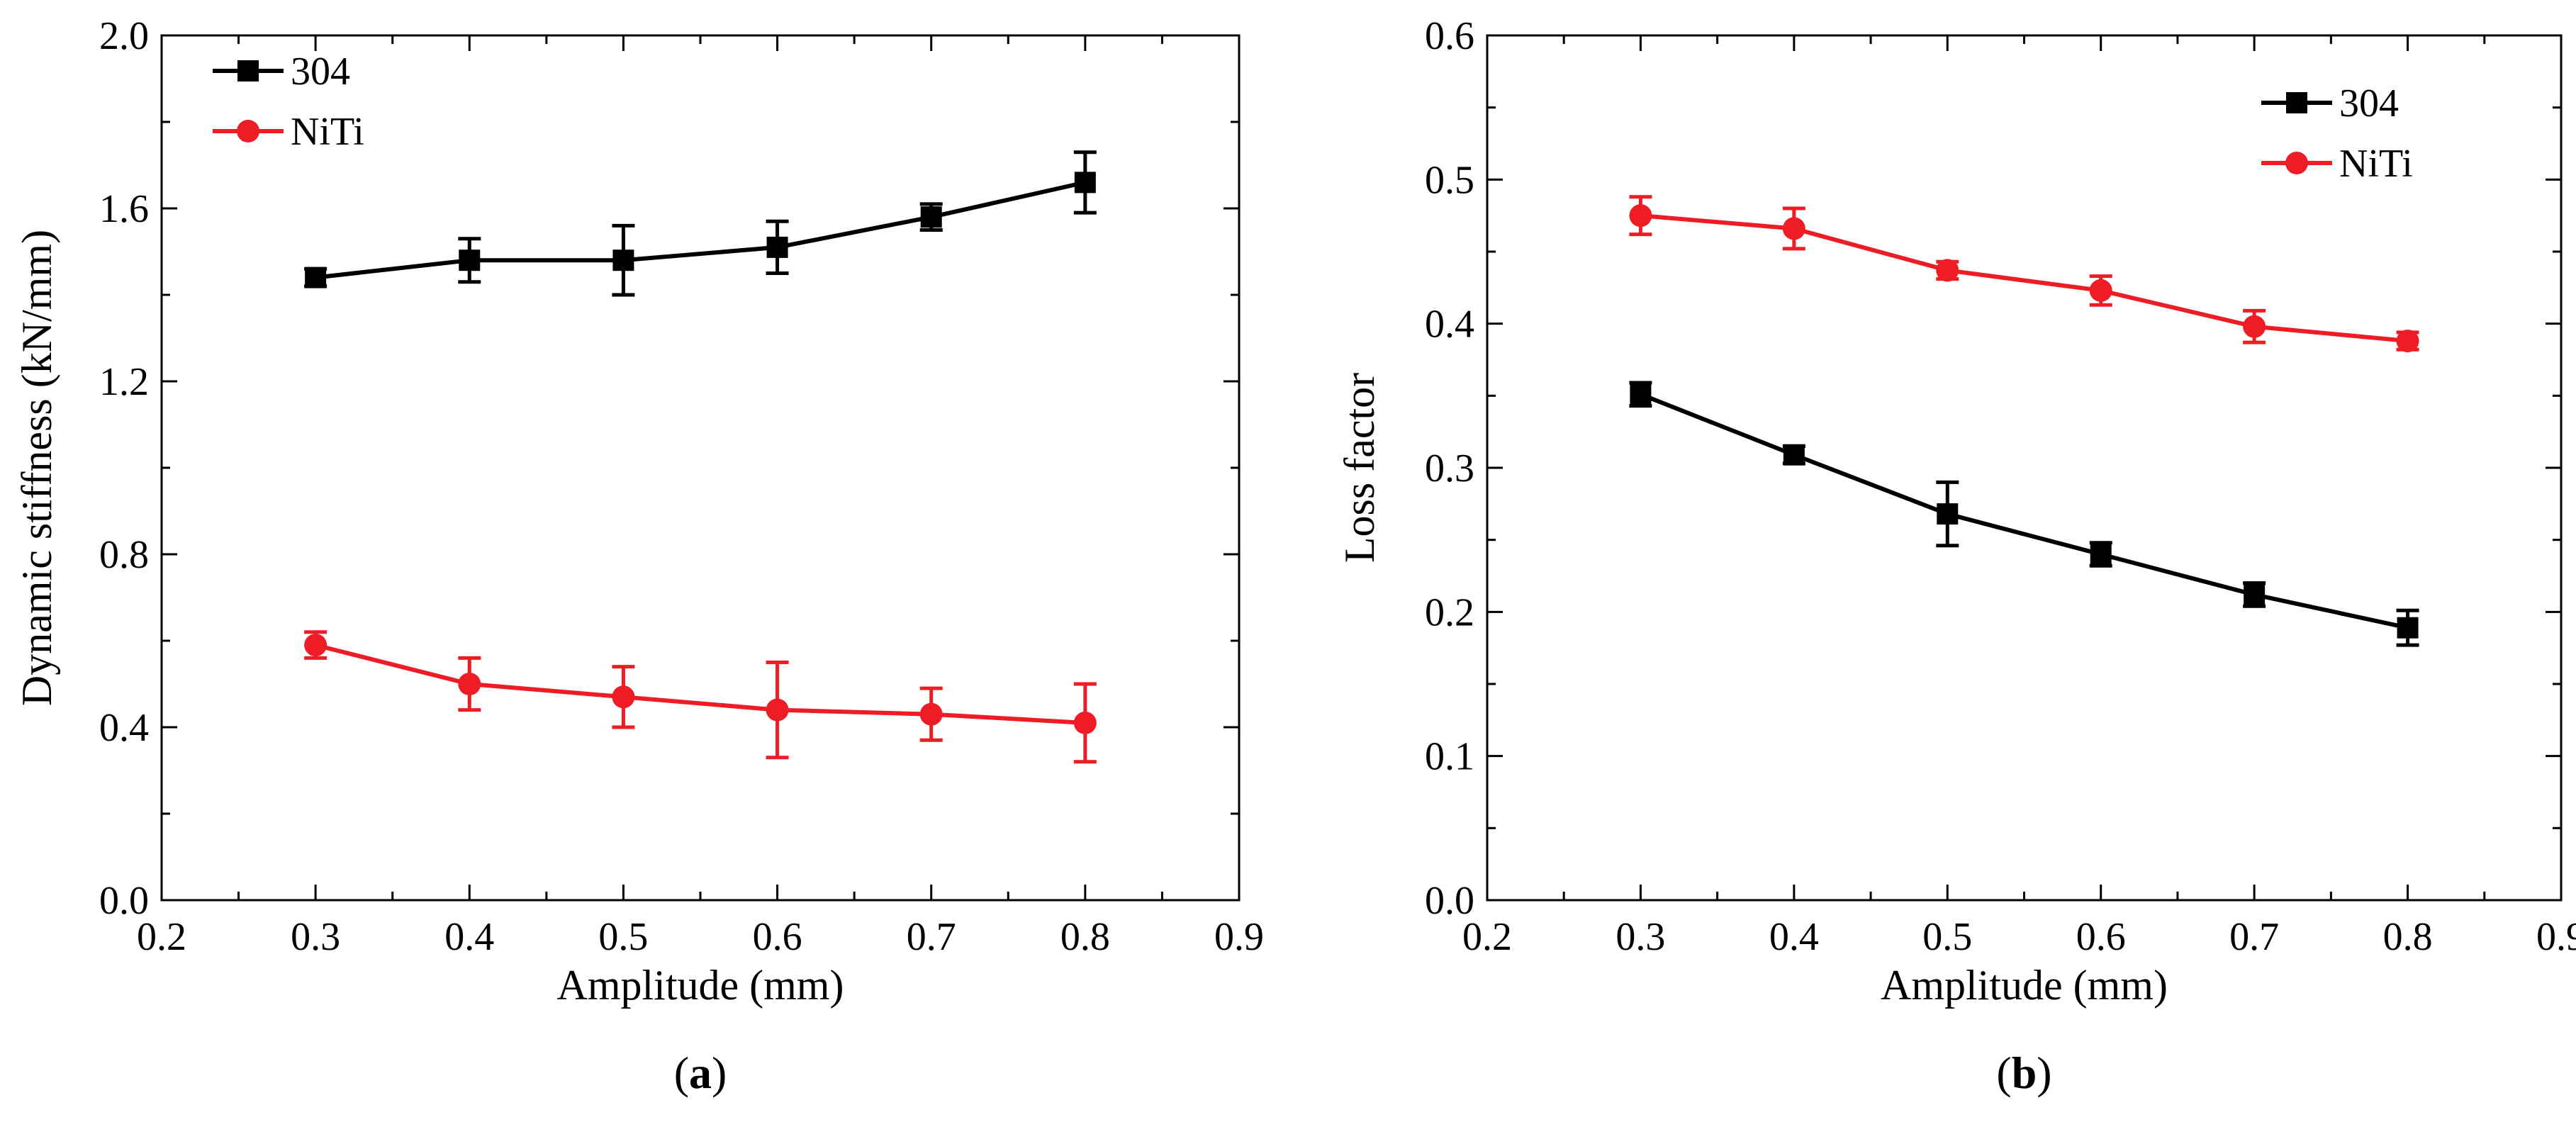 The image size is (2576, 1122). Describe the element at coordinates (36, 468) in the screenshot. I see `y-axis-title: Dynamic stiffness (kN/mm)` at that location.